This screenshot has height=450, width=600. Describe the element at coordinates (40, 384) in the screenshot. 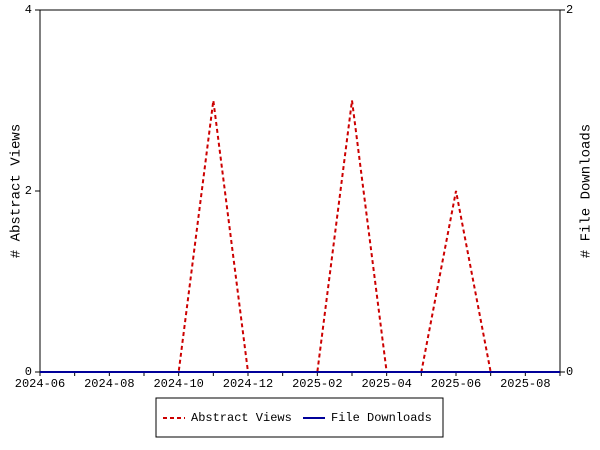

I see `x-tick-label: 2024-06` at that location.